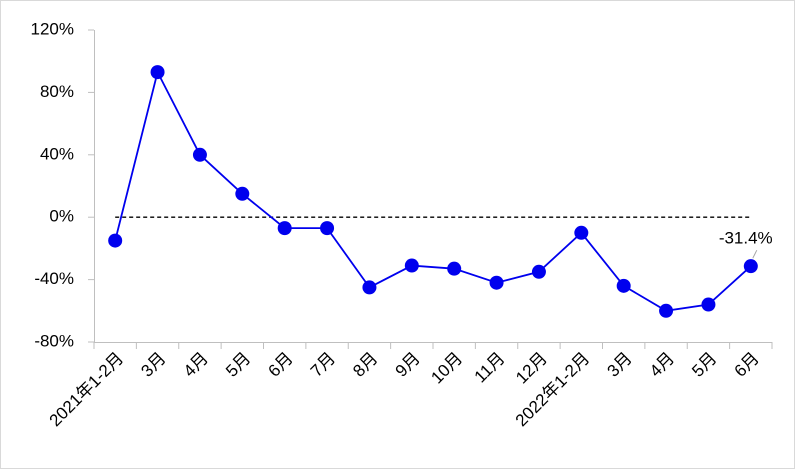 This screenshot has width=795, height=469. What do you see at coordinates (57, 91) in the screenshot?
I see `y-tick-label: 80%` at bounding box center [57, 91].